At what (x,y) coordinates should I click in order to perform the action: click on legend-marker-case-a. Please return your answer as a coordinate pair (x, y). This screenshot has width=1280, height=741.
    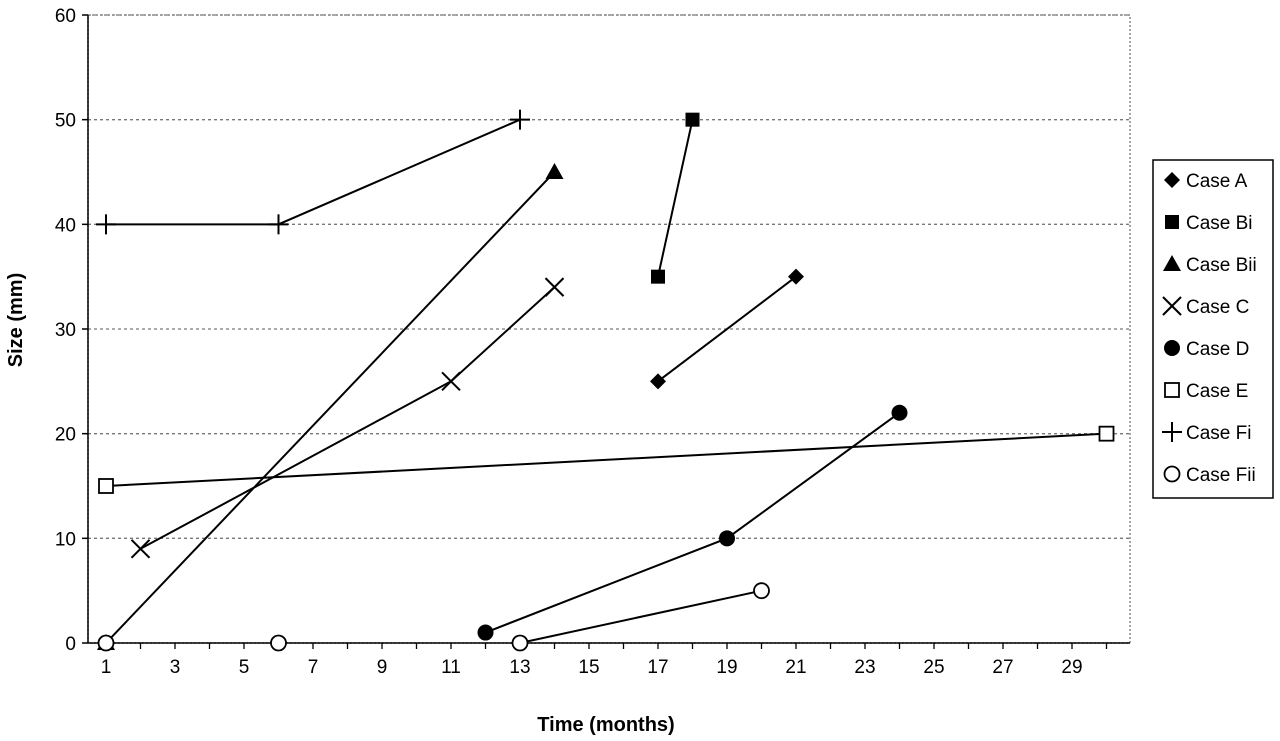
    Looking at the image, I should click on (1172, 180).